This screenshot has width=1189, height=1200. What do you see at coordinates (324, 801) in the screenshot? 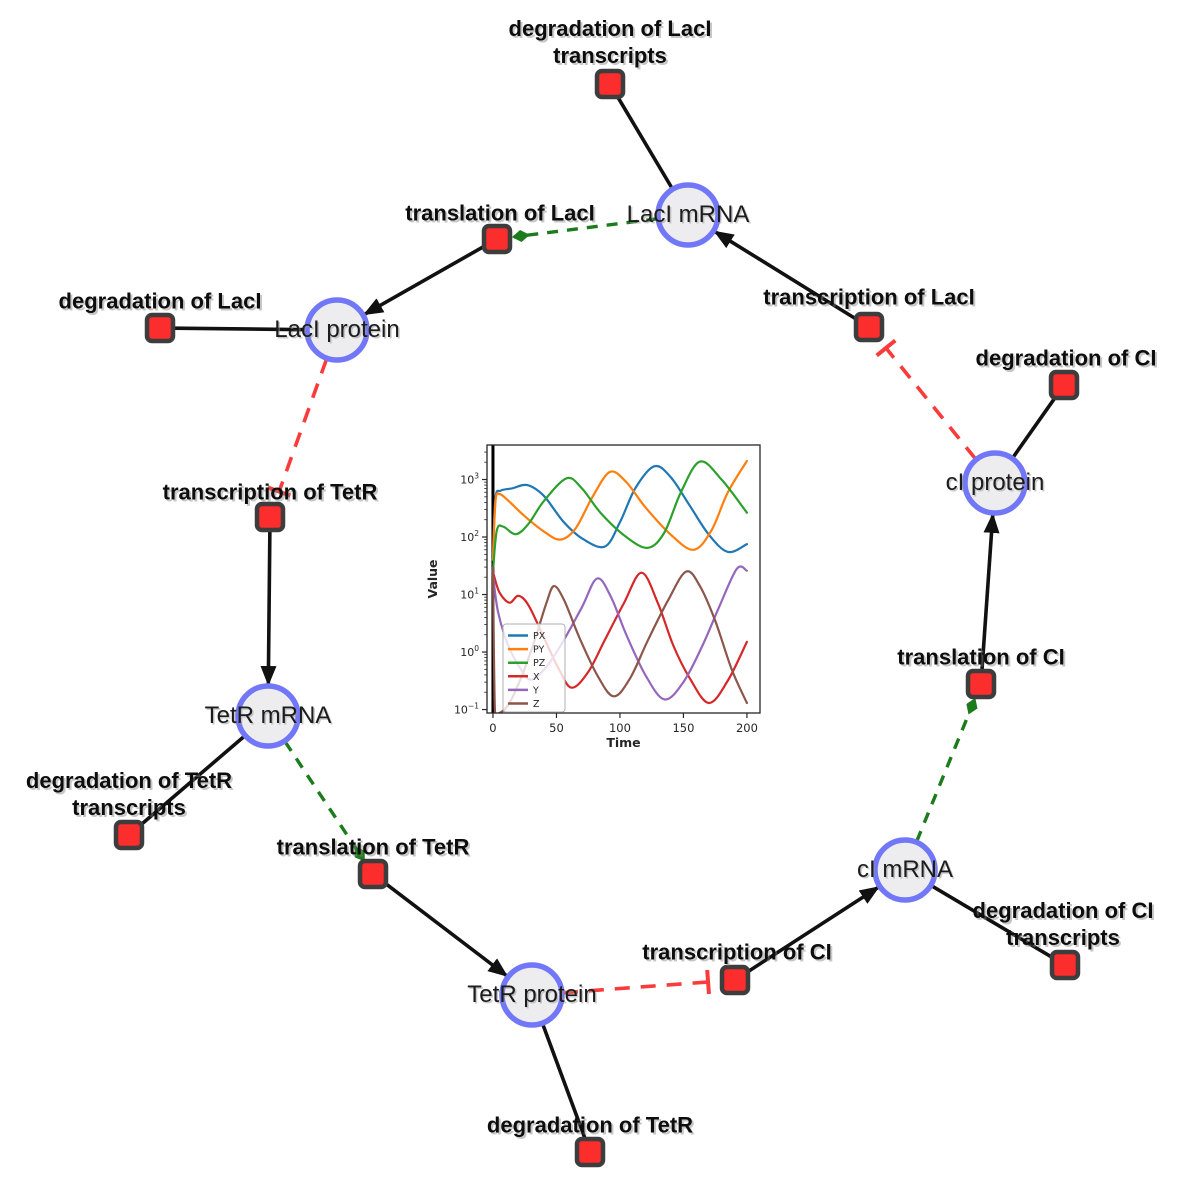
I see `edge-tetr-mrna-to-translation-of-tetr` at bounding box center [324, 801].